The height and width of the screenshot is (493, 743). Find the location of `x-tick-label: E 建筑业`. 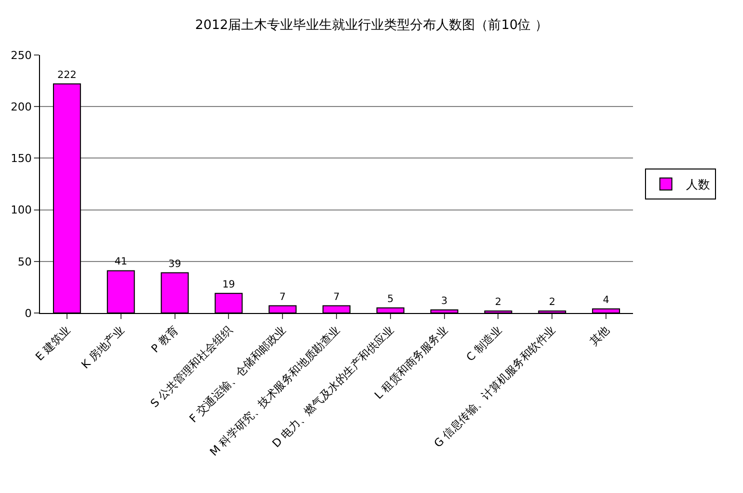

x-tick-label: E 建筑业 is located at coordinates (53, 344).